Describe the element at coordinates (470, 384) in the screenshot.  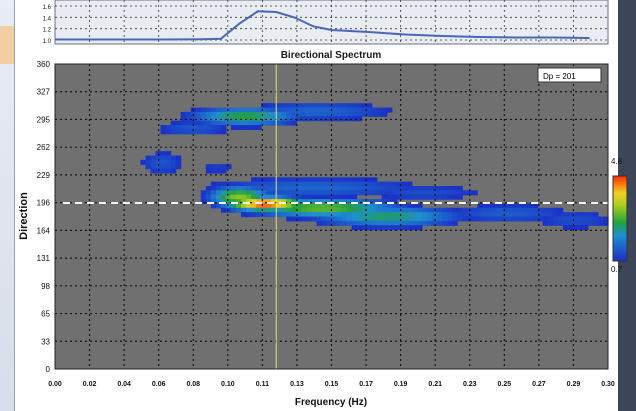
I see `x-tick-label: 0.23` at that location.